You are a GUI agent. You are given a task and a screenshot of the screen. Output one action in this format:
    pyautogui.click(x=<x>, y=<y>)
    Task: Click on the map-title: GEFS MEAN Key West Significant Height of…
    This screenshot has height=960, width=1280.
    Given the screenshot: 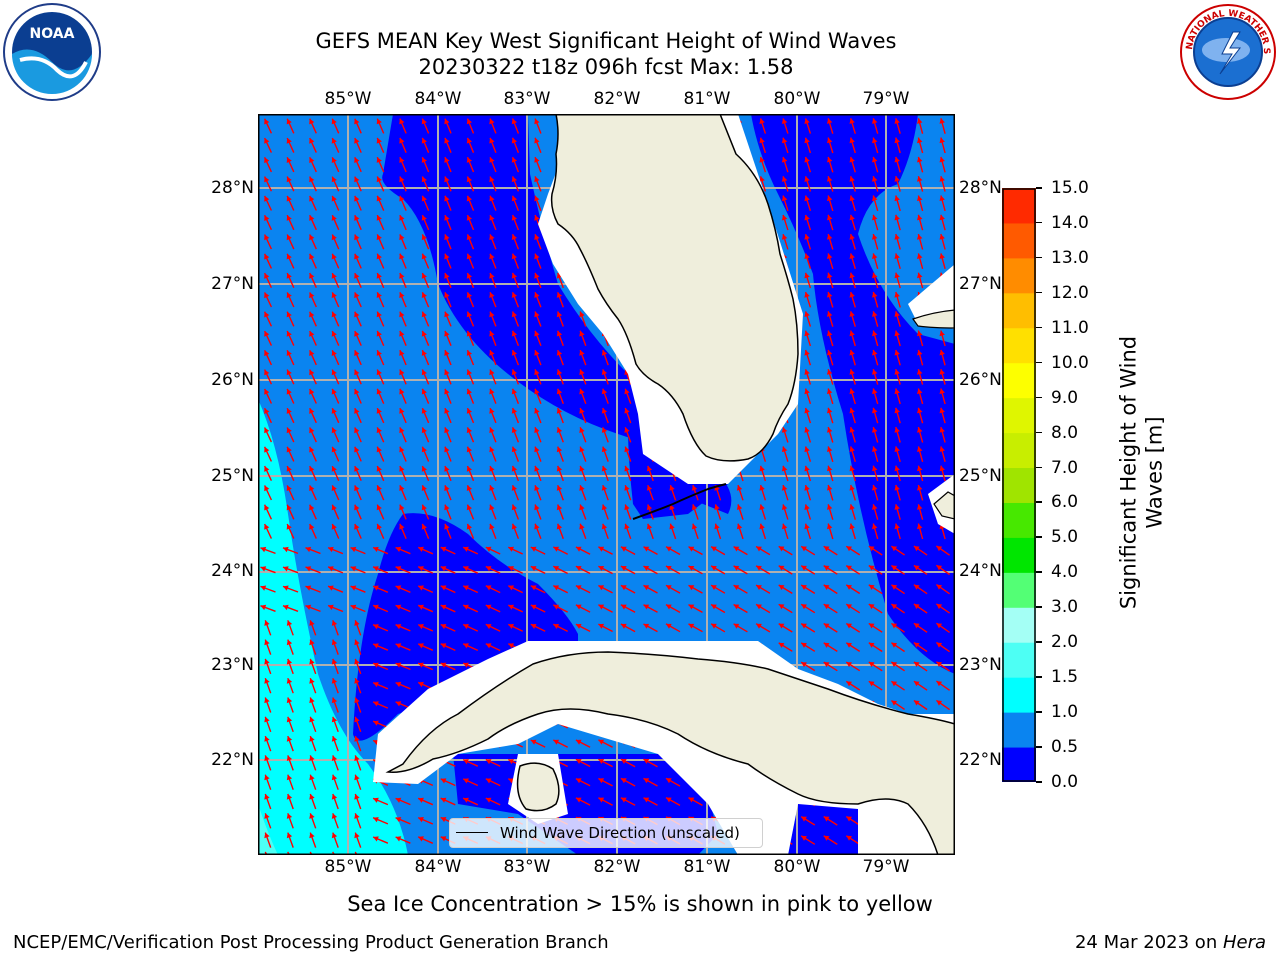 What is the action you would take?
    pyautogui.click(x=606, y=41)
    